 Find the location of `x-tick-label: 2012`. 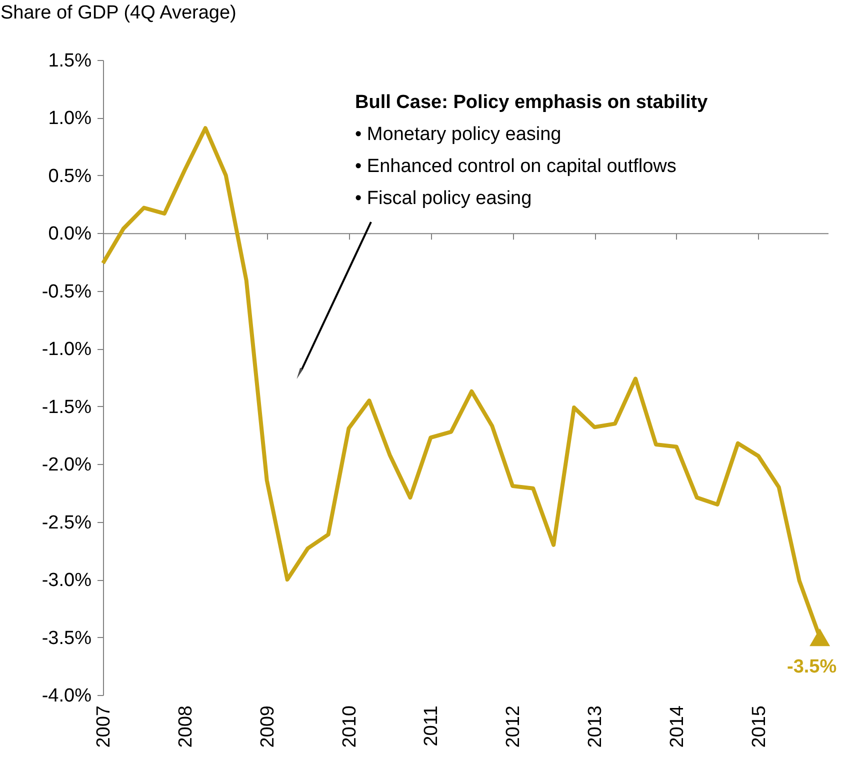

x-tick-label: 2012 is located at coordinates (513, 727).